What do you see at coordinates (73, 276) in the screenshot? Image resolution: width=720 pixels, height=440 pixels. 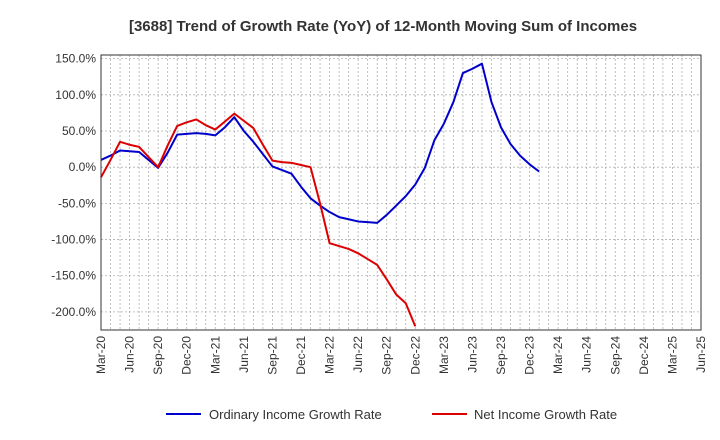 I see `y-tick-label: -150.0%` at bounding box center [73, 276].